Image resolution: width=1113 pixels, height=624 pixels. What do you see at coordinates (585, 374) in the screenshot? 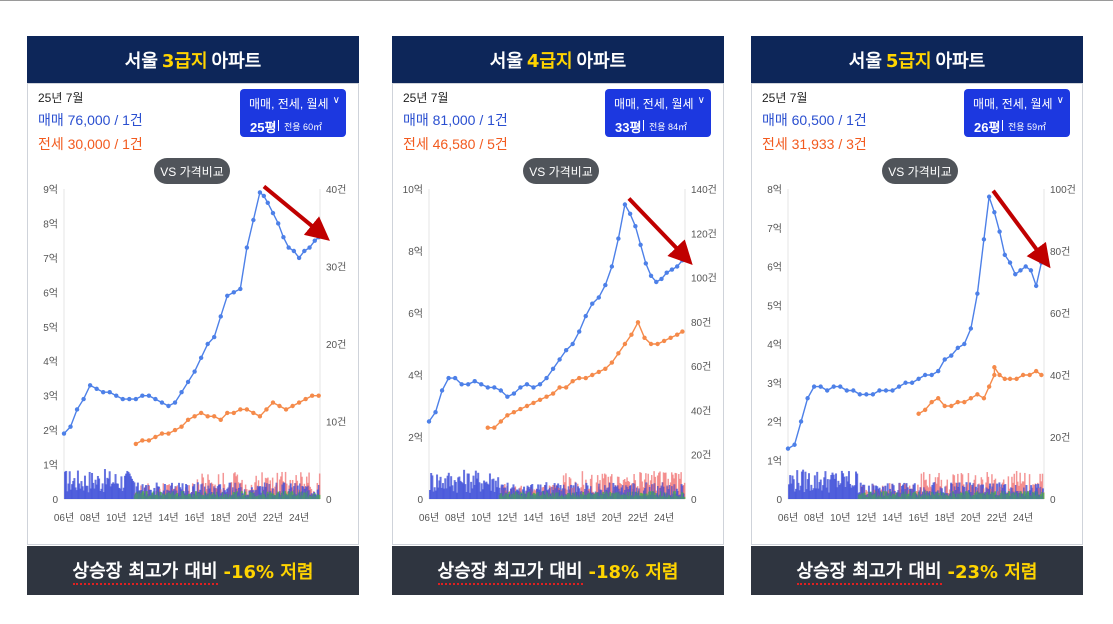
I see `lease-price-line` at bounding box center [585, 374].